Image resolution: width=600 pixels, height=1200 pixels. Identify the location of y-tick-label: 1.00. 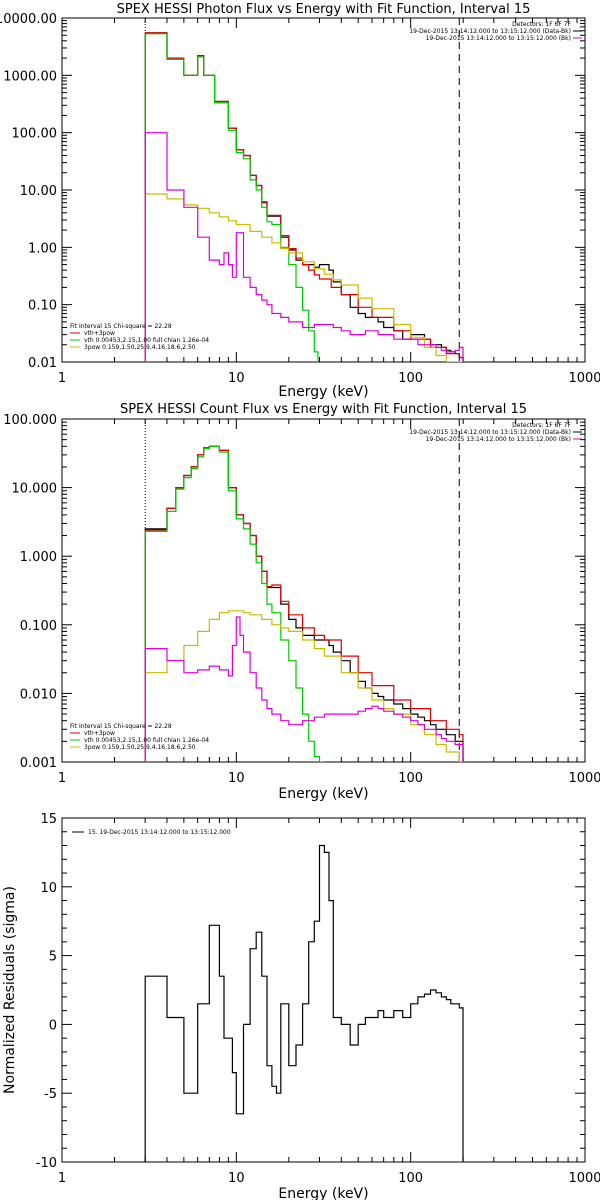
(42, 248).